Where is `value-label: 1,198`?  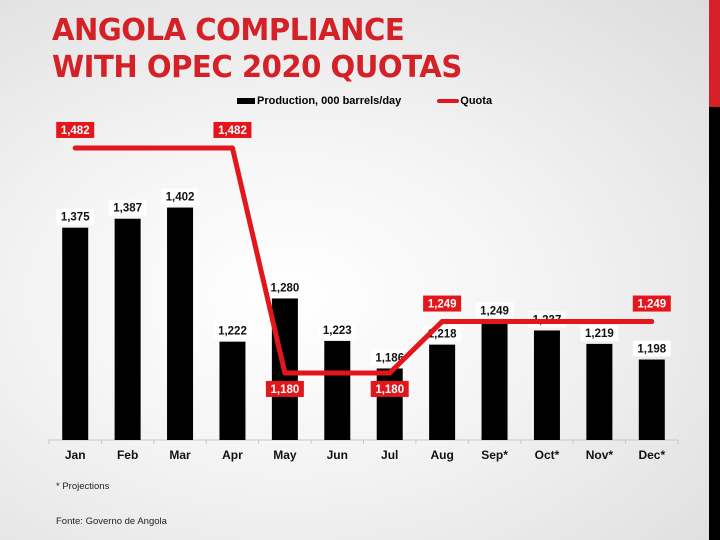
value-label: 1,198 is located at coordinates (651, 350).